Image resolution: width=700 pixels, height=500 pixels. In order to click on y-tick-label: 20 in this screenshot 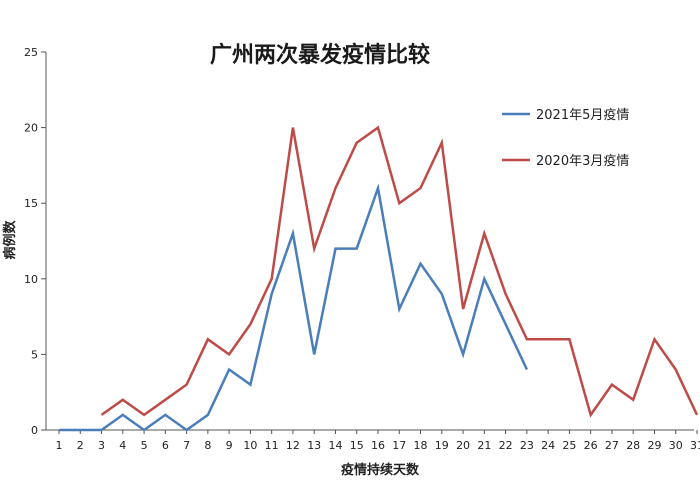, I will do `click(31, 128)`.